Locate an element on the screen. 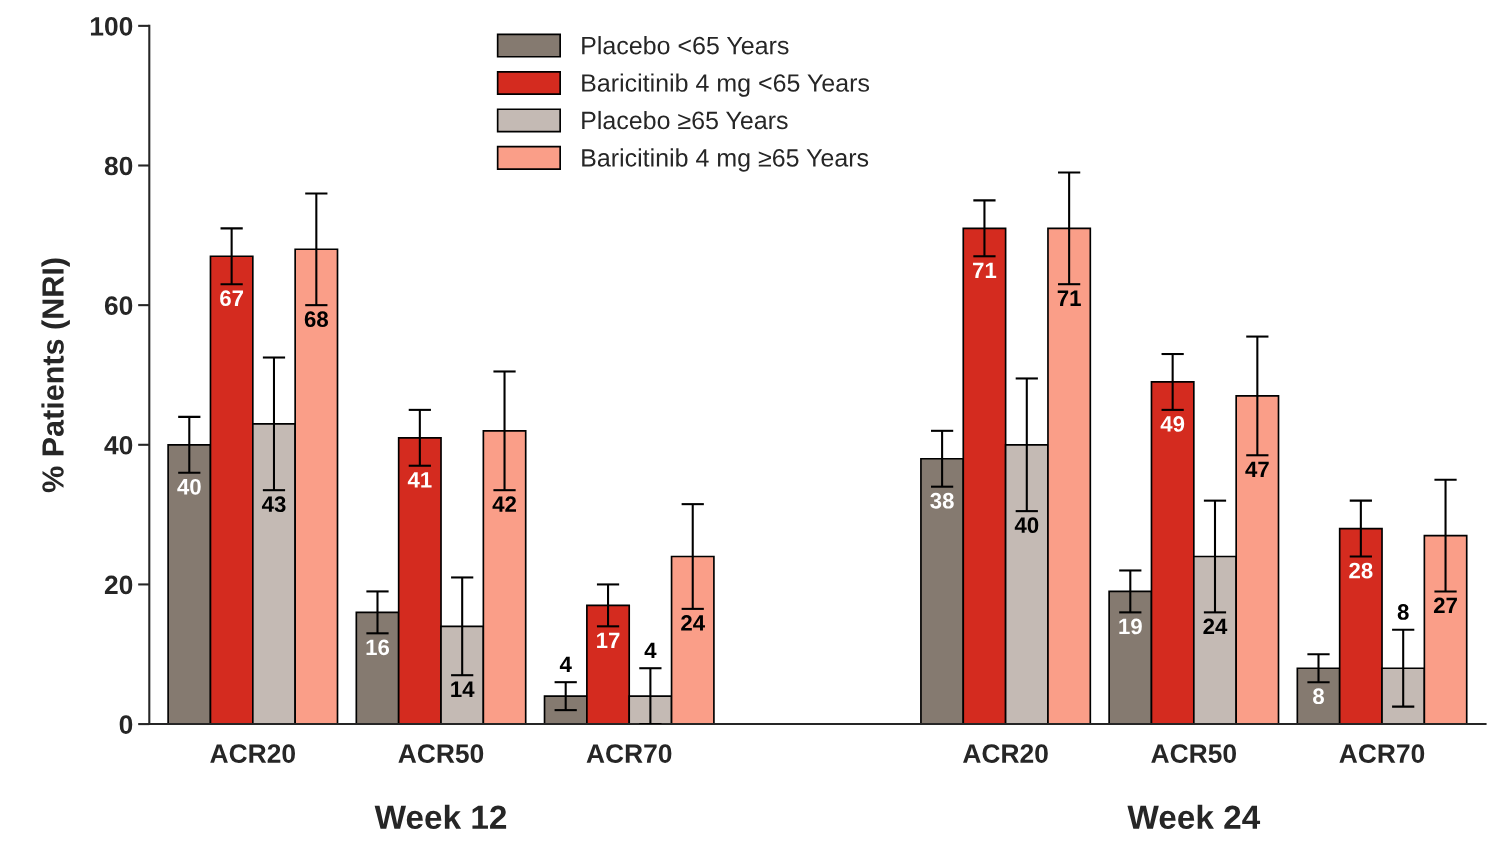 The height and width of the screenshot is (862, 1493). data-label: 14 is located at coordinates (463, 689).